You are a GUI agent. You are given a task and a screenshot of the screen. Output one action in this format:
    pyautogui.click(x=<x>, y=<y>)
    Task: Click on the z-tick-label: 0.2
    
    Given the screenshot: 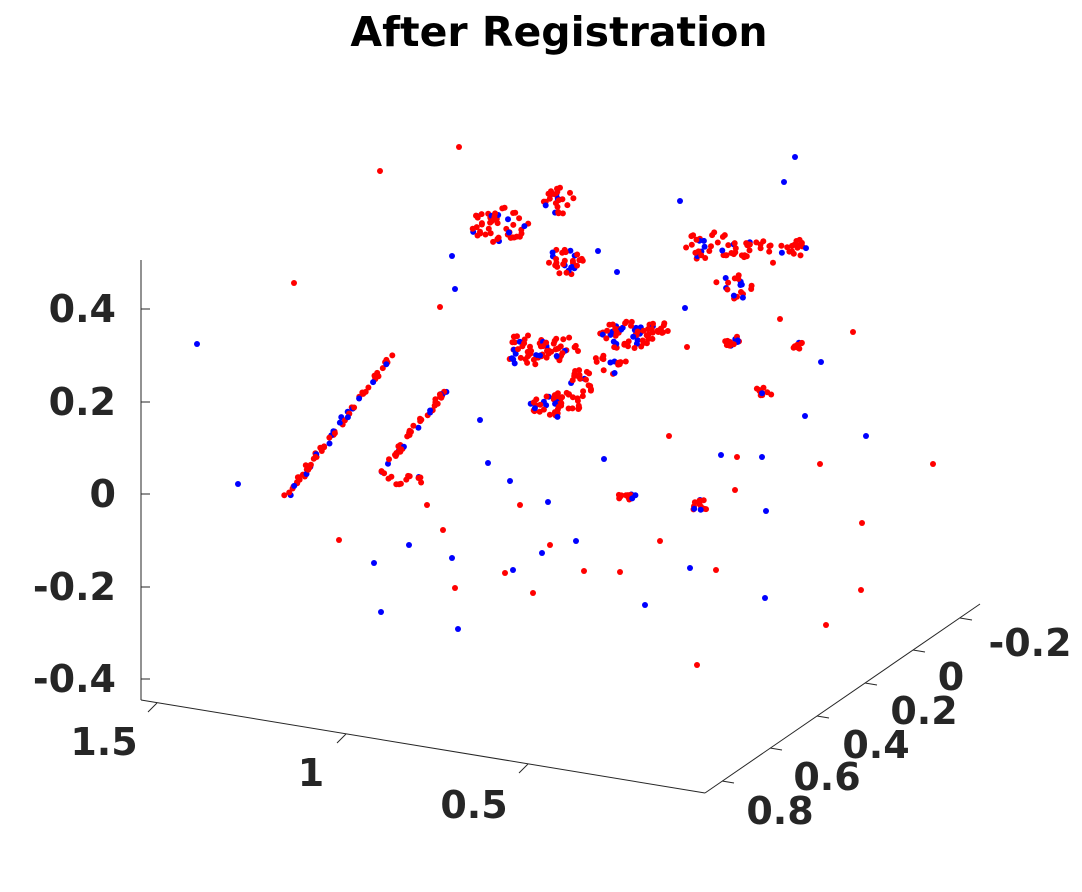 What is the action you would take?
    pyautogui.click(x=82, y=402)
    